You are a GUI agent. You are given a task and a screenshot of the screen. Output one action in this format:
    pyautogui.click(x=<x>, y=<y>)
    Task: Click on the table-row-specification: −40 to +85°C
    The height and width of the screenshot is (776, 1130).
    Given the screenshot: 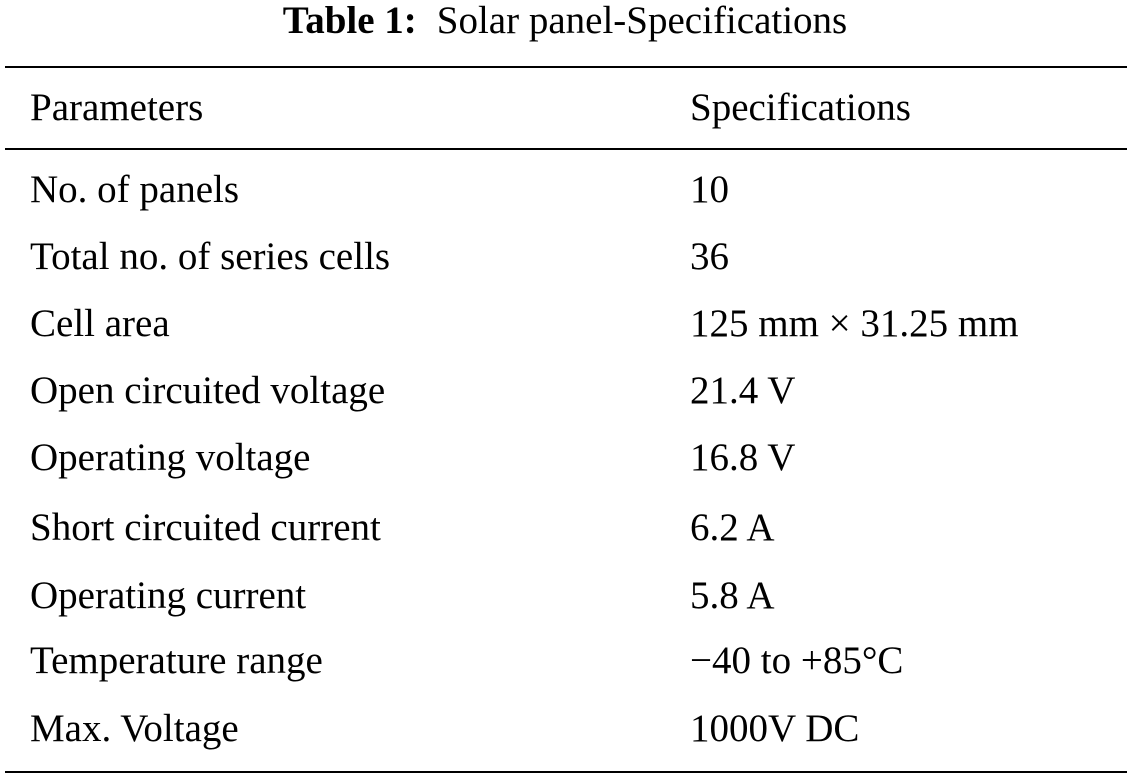 What is the action you would take?
    pyautogui.click(x=797, y=660)
    